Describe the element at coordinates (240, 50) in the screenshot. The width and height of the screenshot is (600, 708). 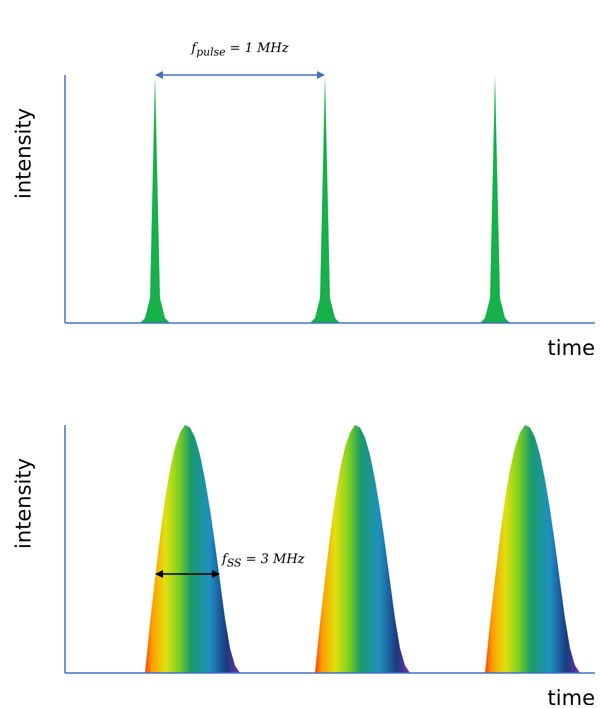
I see `text: f$_{pulse}$ = 1 MHz` at that location.